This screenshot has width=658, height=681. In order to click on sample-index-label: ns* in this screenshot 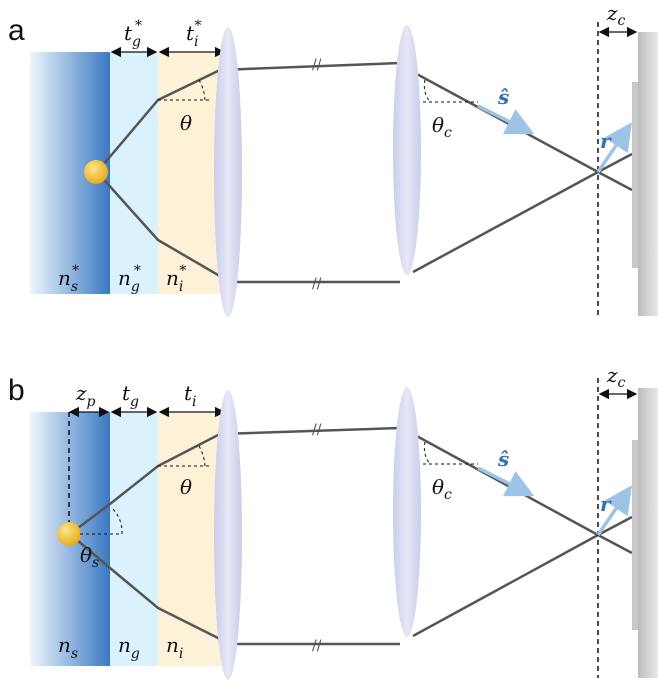, I will do `click(68, 279)`.